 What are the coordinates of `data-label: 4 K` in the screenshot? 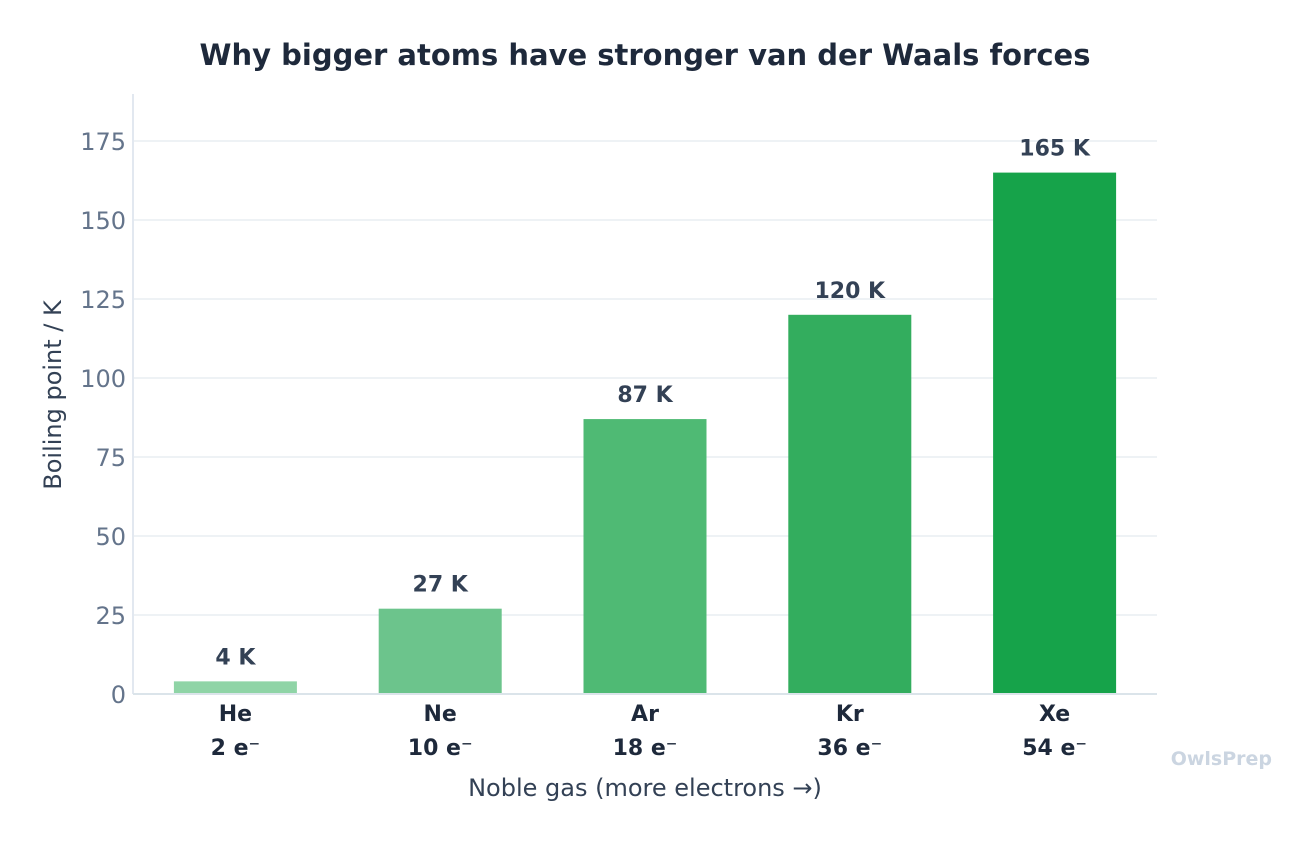 It's located at (235, 657).